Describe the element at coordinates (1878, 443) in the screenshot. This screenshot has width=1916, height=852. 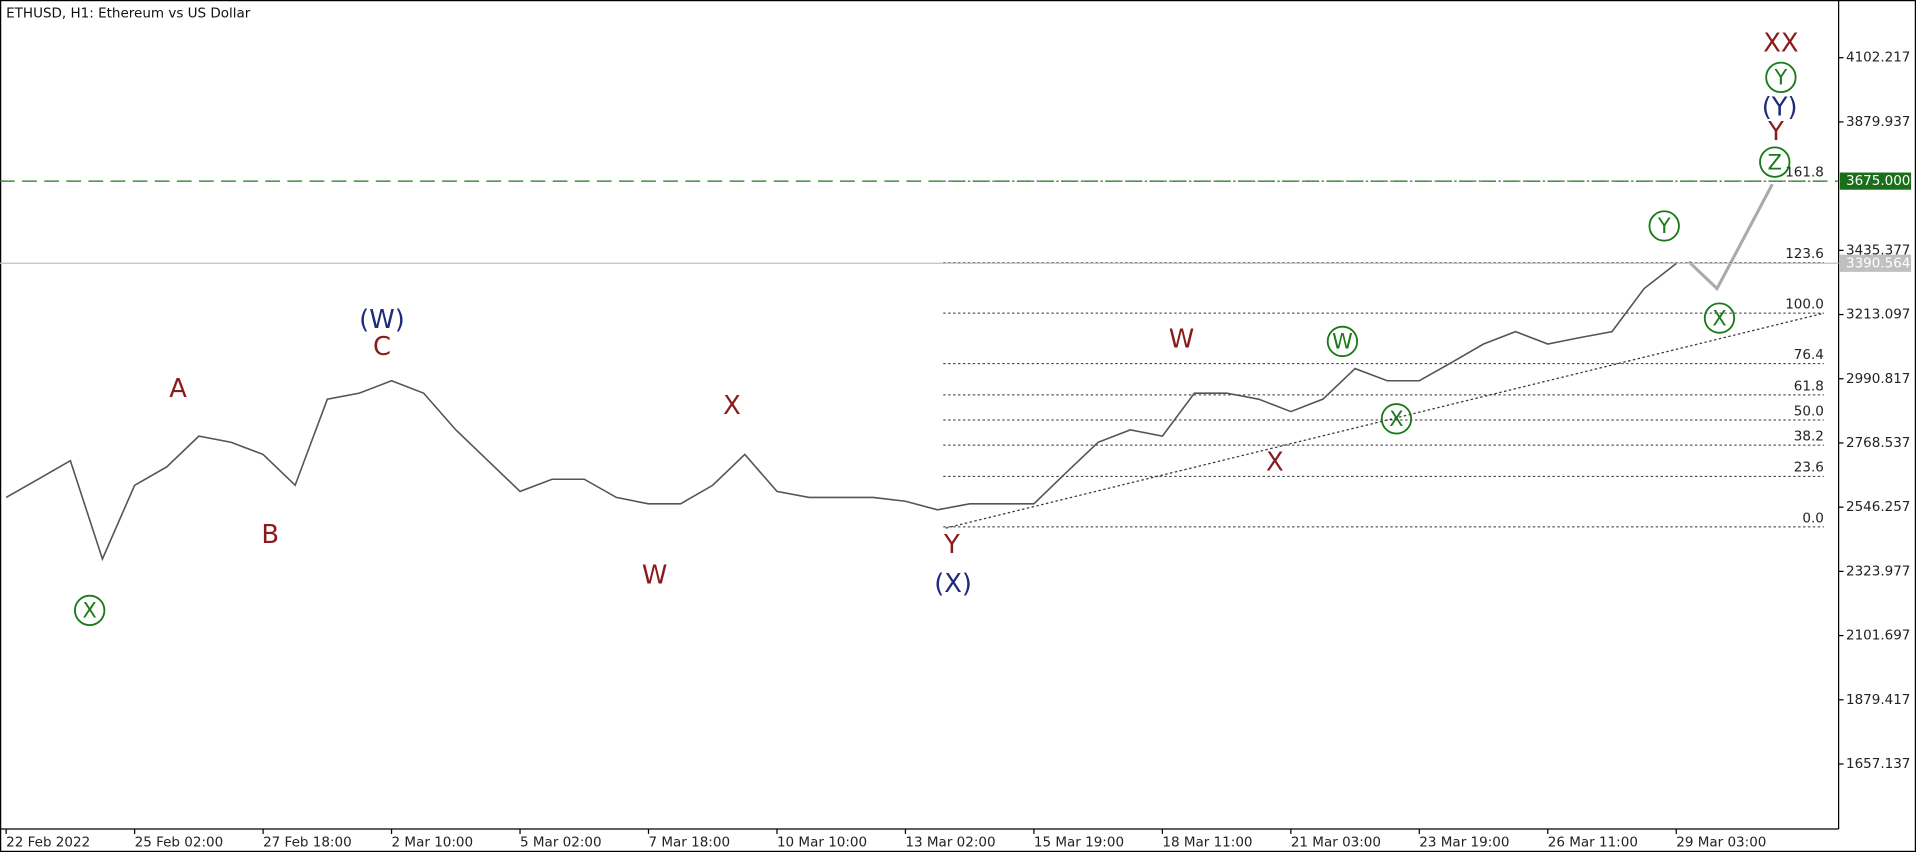
I see `y-tick-label: 2768.537` at that location.